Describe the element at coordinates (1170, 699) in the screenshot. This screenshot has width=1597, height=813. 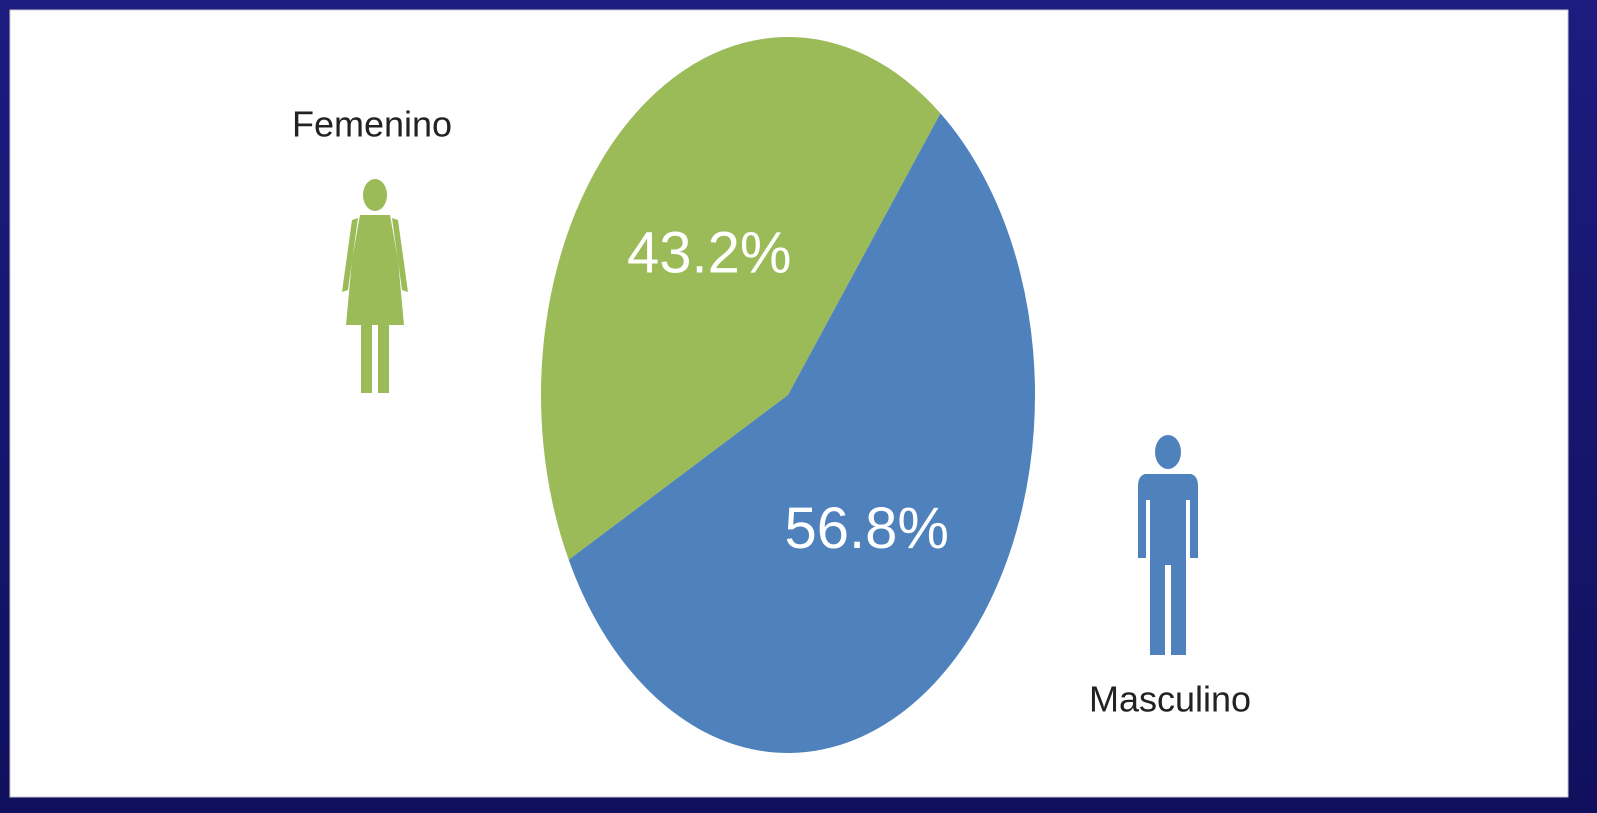
I see `category-label: Masculino` at that location.